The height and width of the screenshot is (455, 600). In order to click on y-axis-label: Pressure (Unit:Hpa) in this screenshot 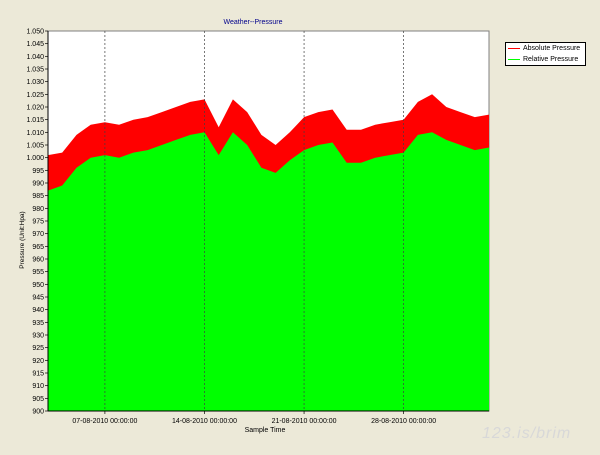, I will do `click(22, 239)`.